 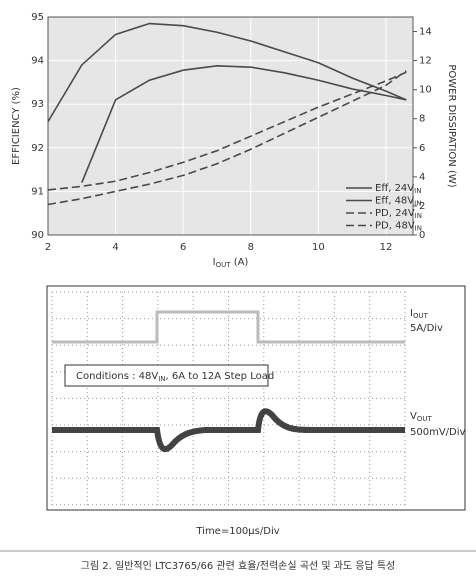 I want to click on x-tick-label: 12, so click(x=386, y=247).